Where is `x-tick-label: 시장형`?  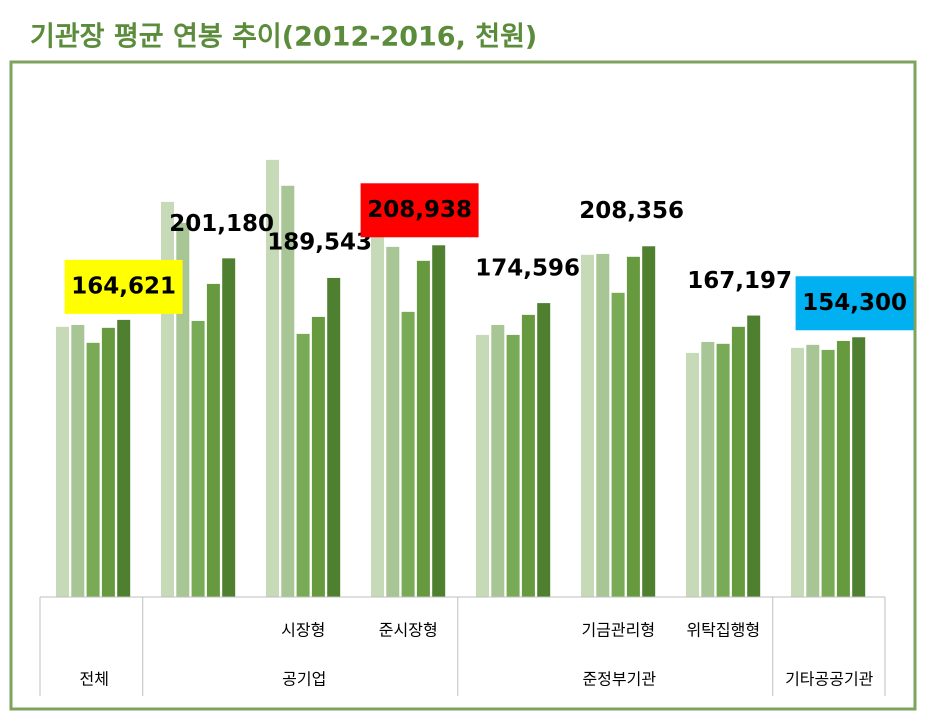
x-tick-label: 시장형 is located at coordinates (303, 630).